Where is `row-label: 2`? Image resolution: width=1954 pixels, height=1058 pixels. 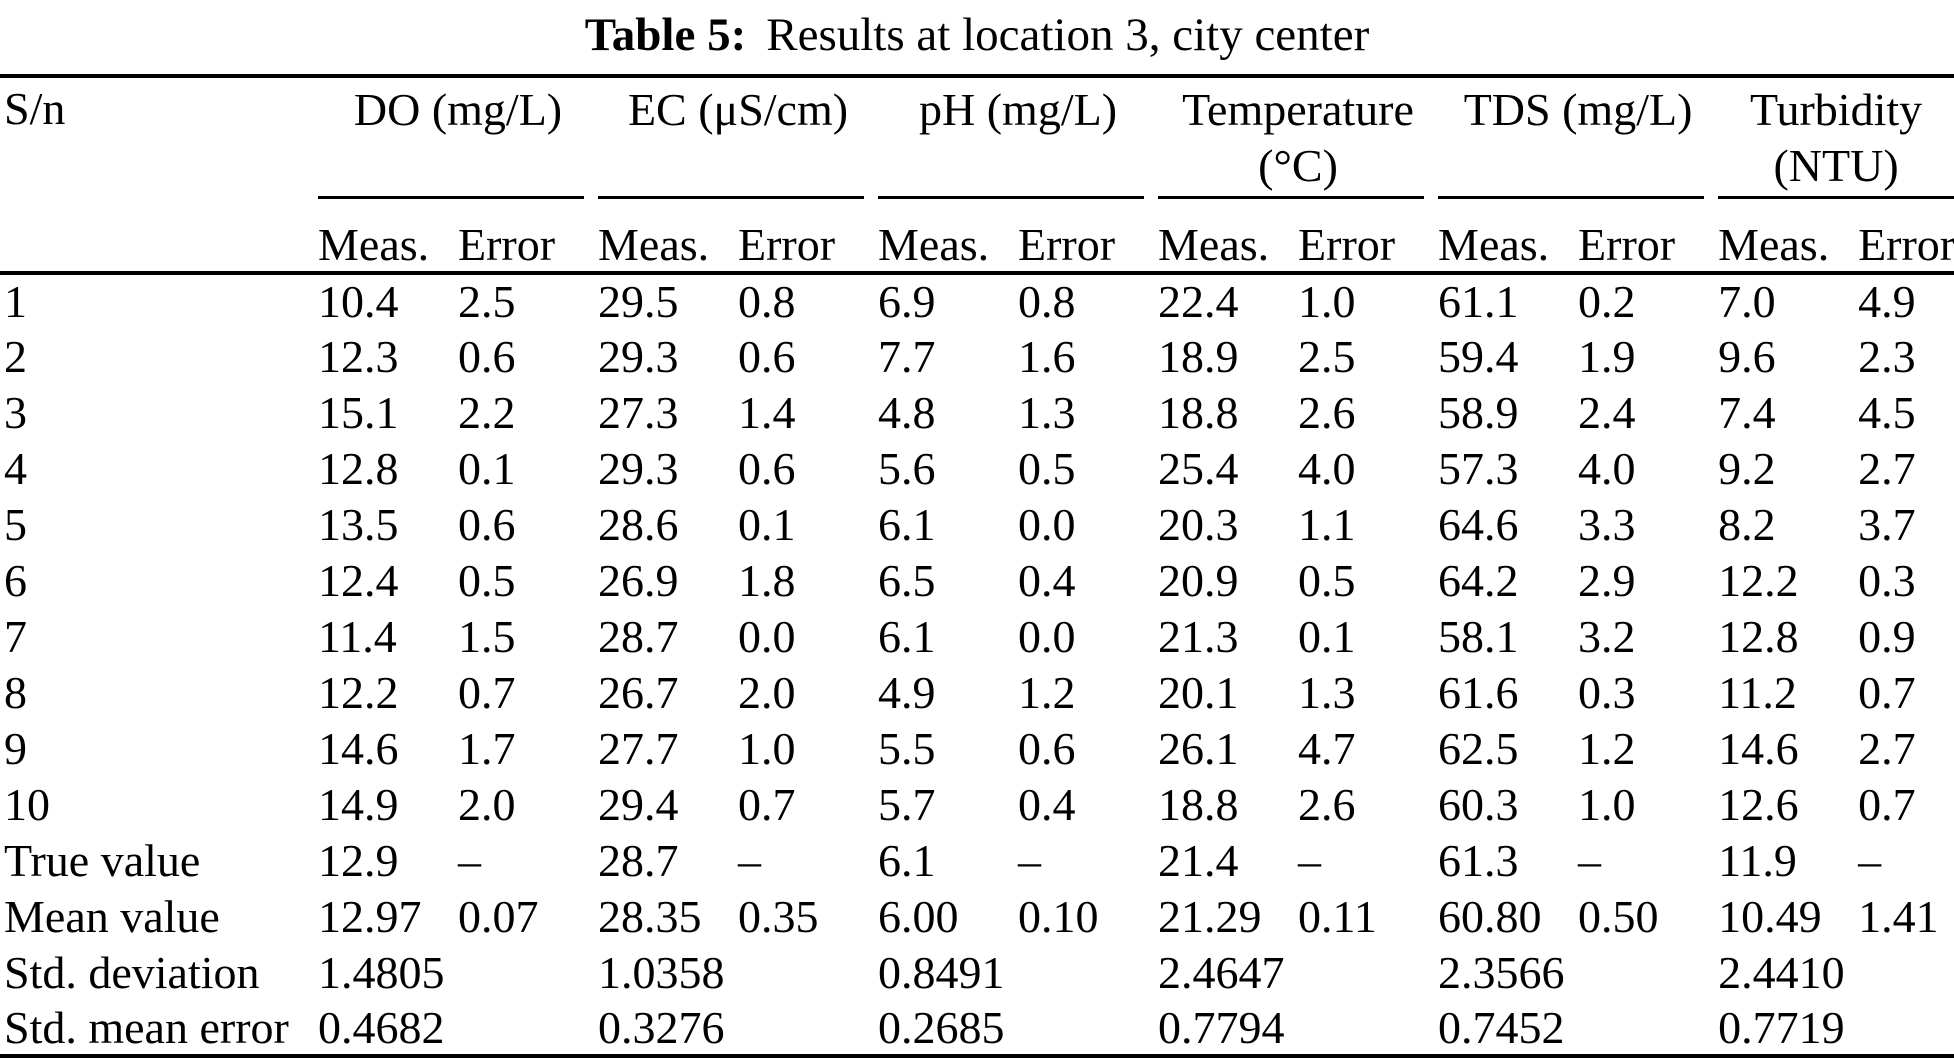
row-label: 2 is located at coordinates (15, 357).